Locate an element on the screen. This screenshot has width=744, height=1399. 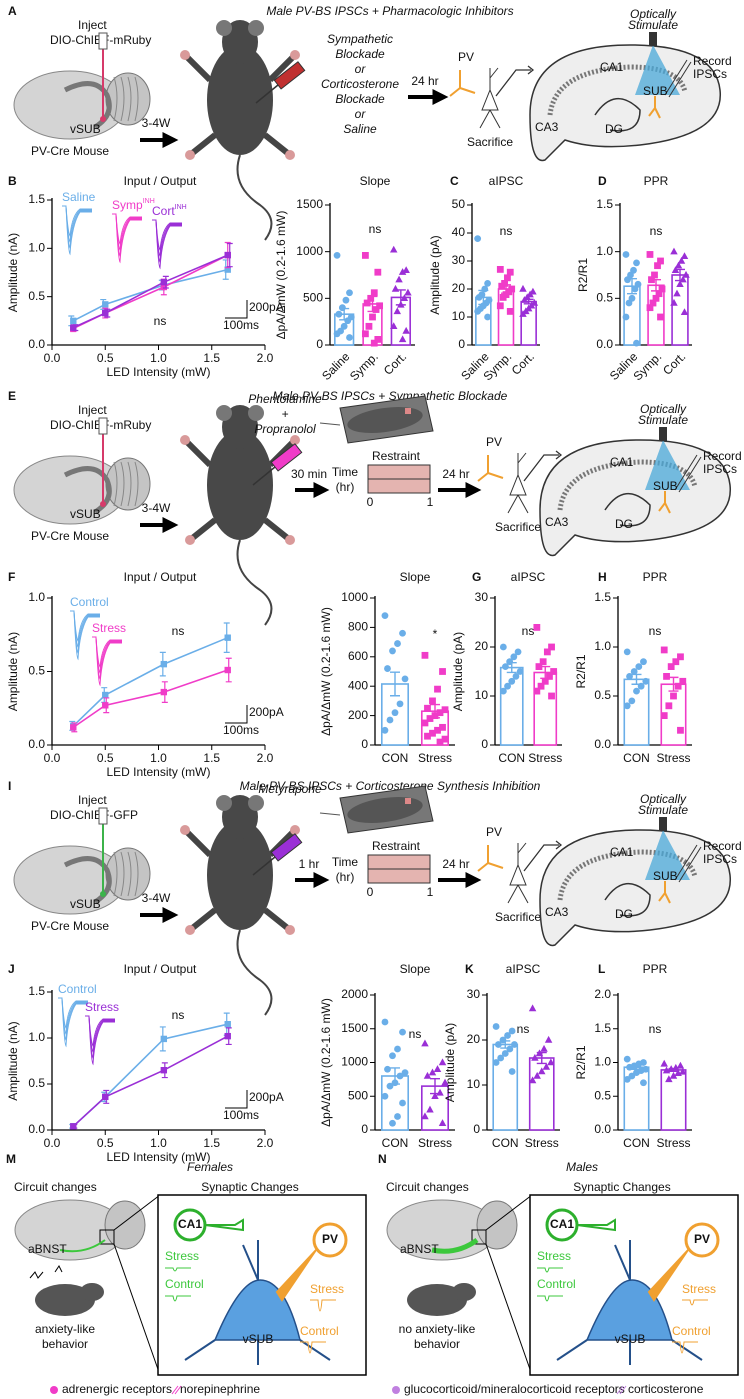
legend-name: Saline is located at coordinates (79, 197).